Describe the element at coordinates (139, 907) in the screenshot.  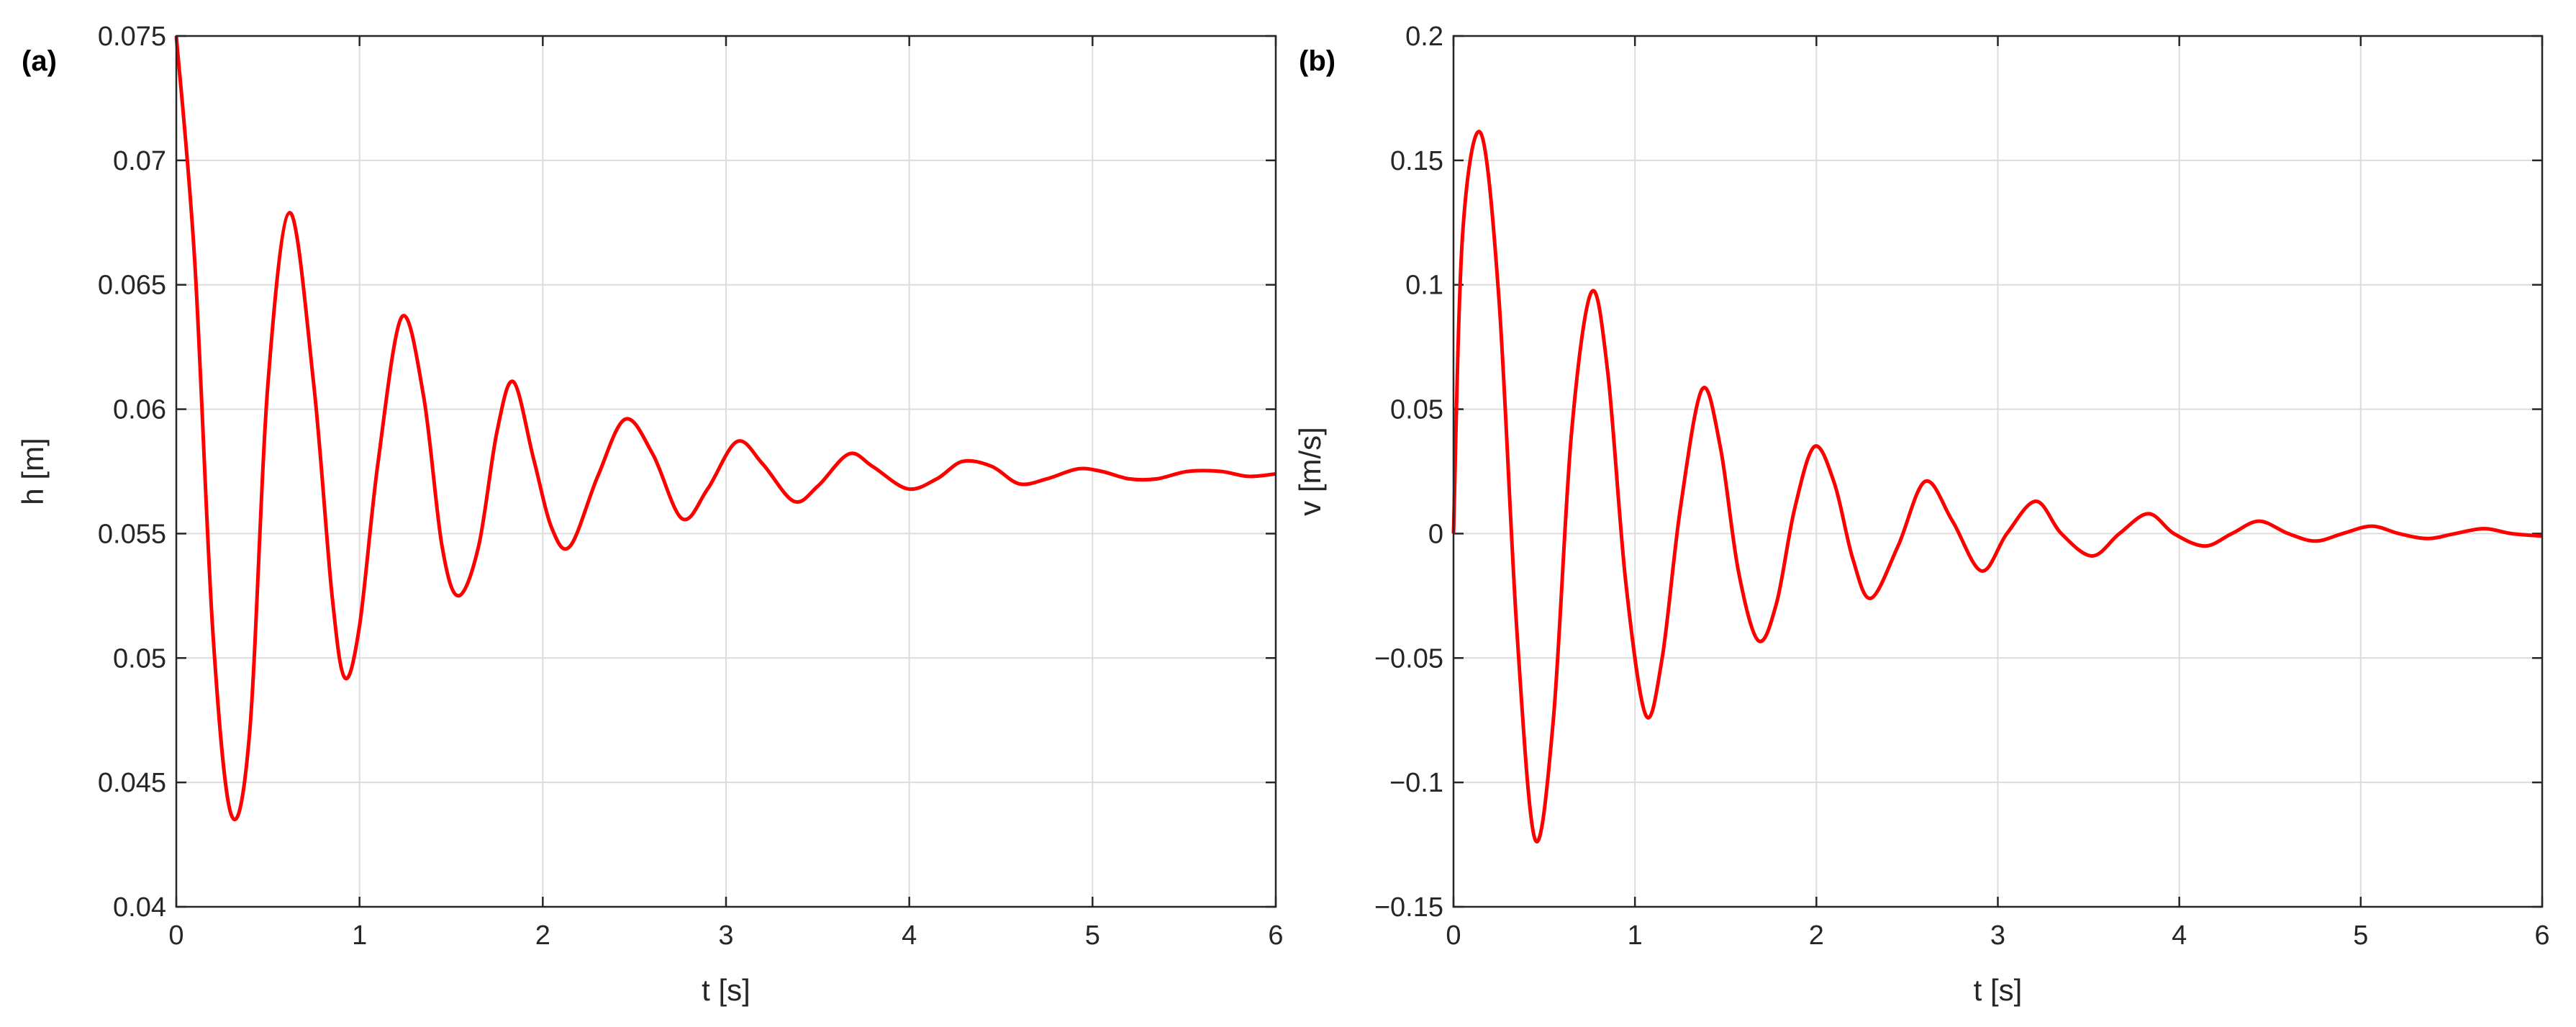
I see `y-tick-label: 0.04` at that location.